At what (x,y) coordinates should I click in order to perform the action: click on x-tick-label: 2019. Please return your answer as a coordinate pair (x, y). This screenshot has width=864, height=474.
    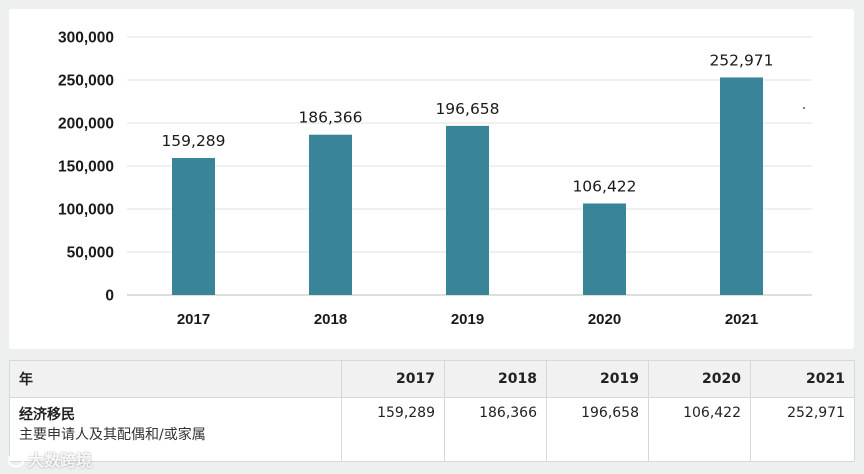
    Looking at the image, I should click on (467, 319).